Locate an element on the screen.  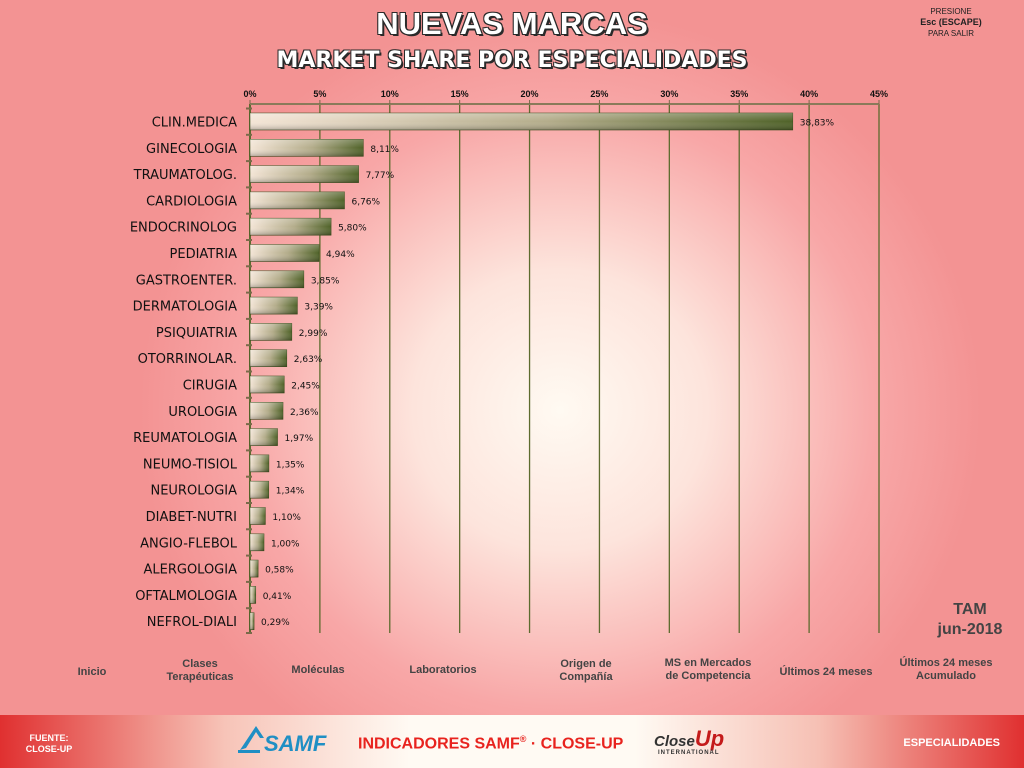
value-label: 1,35% is located at coordinates (290, 465).